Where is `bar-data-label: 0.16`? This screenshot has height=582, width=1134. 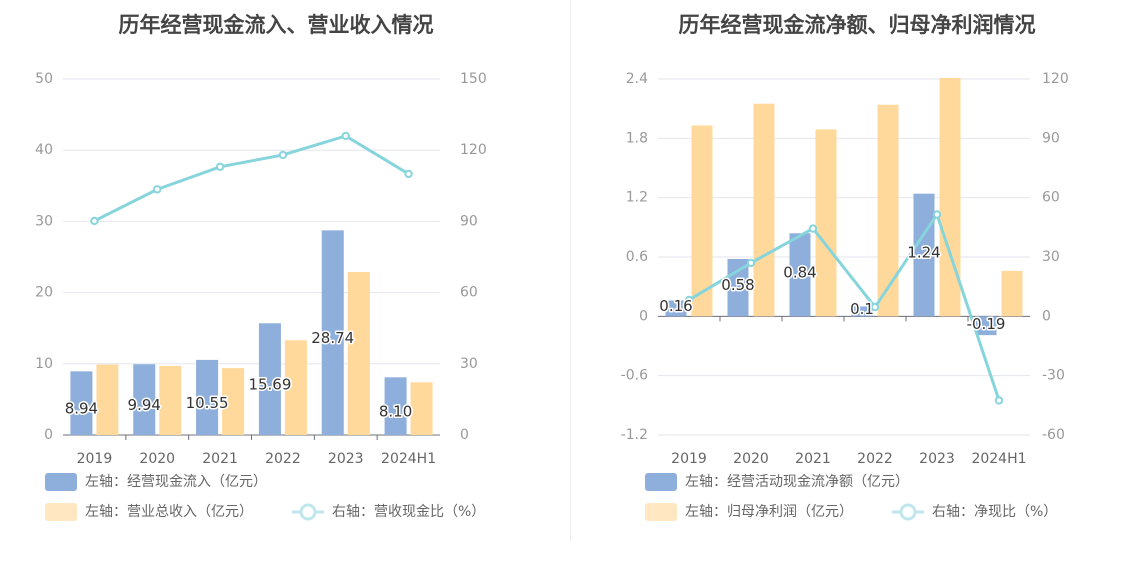 bar-data-label: 0.16 is located at coordinates (675, 306).